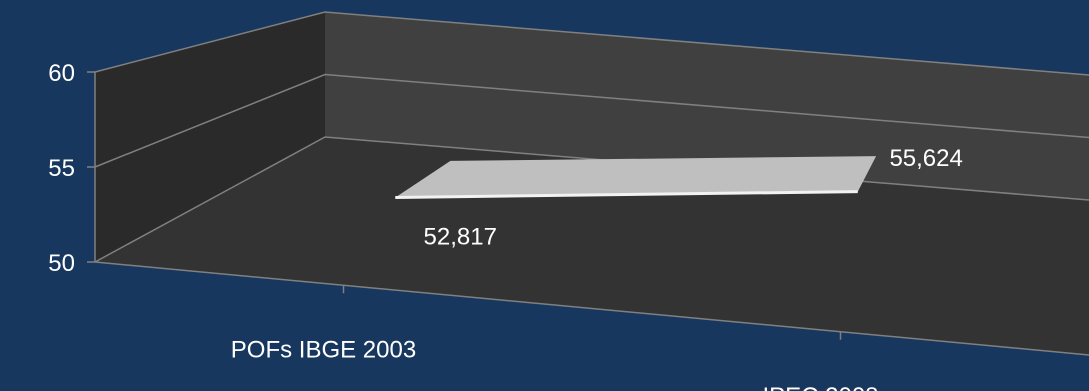 Image resolution: width=1089 pixels, height=391 pixels. I want to click on y-tick-label: 55, so click(61, 168).